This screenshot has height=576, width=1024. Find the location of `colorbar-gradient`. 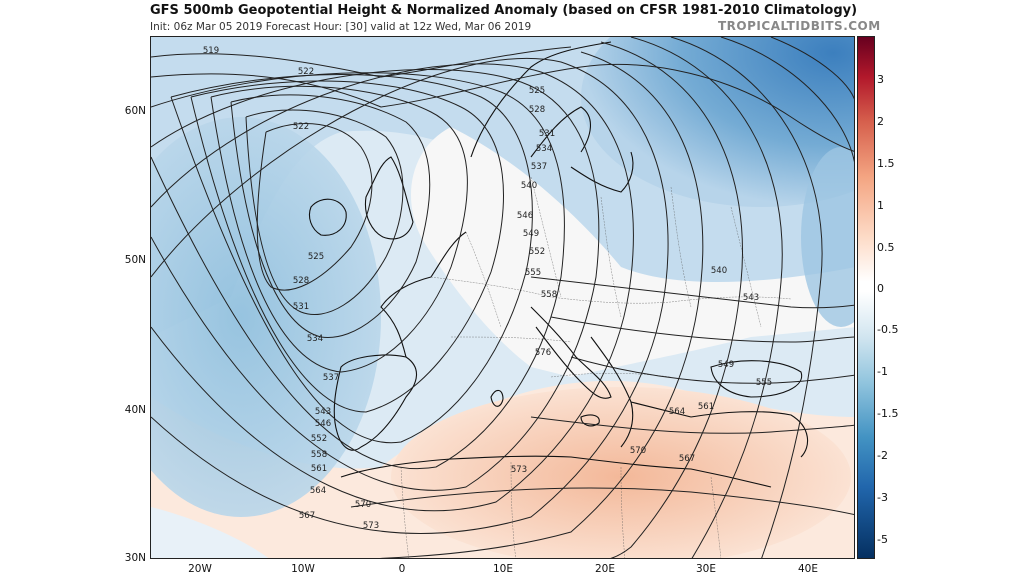

colorbar-gradient is located at coordinates (866, 297).